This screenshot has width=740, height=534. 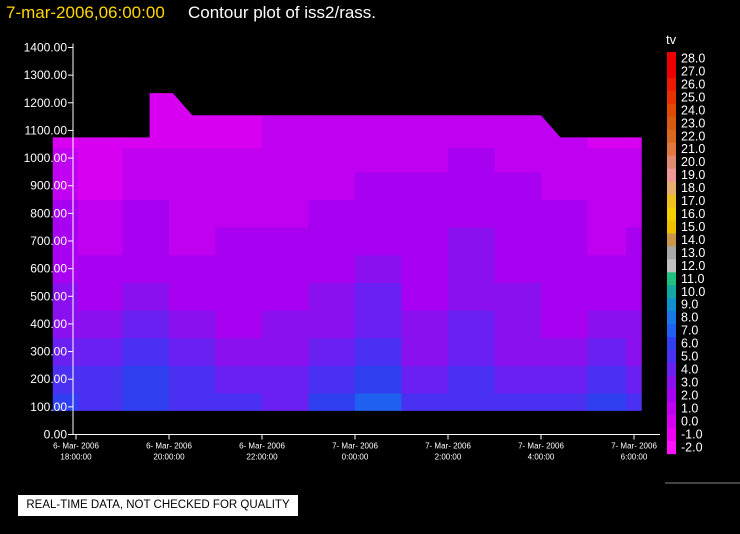 What do you see at coordinates (634, 457) in the screenshot?
I see `x-tick-time: 6:00:00` at bounding box center [634, 457].